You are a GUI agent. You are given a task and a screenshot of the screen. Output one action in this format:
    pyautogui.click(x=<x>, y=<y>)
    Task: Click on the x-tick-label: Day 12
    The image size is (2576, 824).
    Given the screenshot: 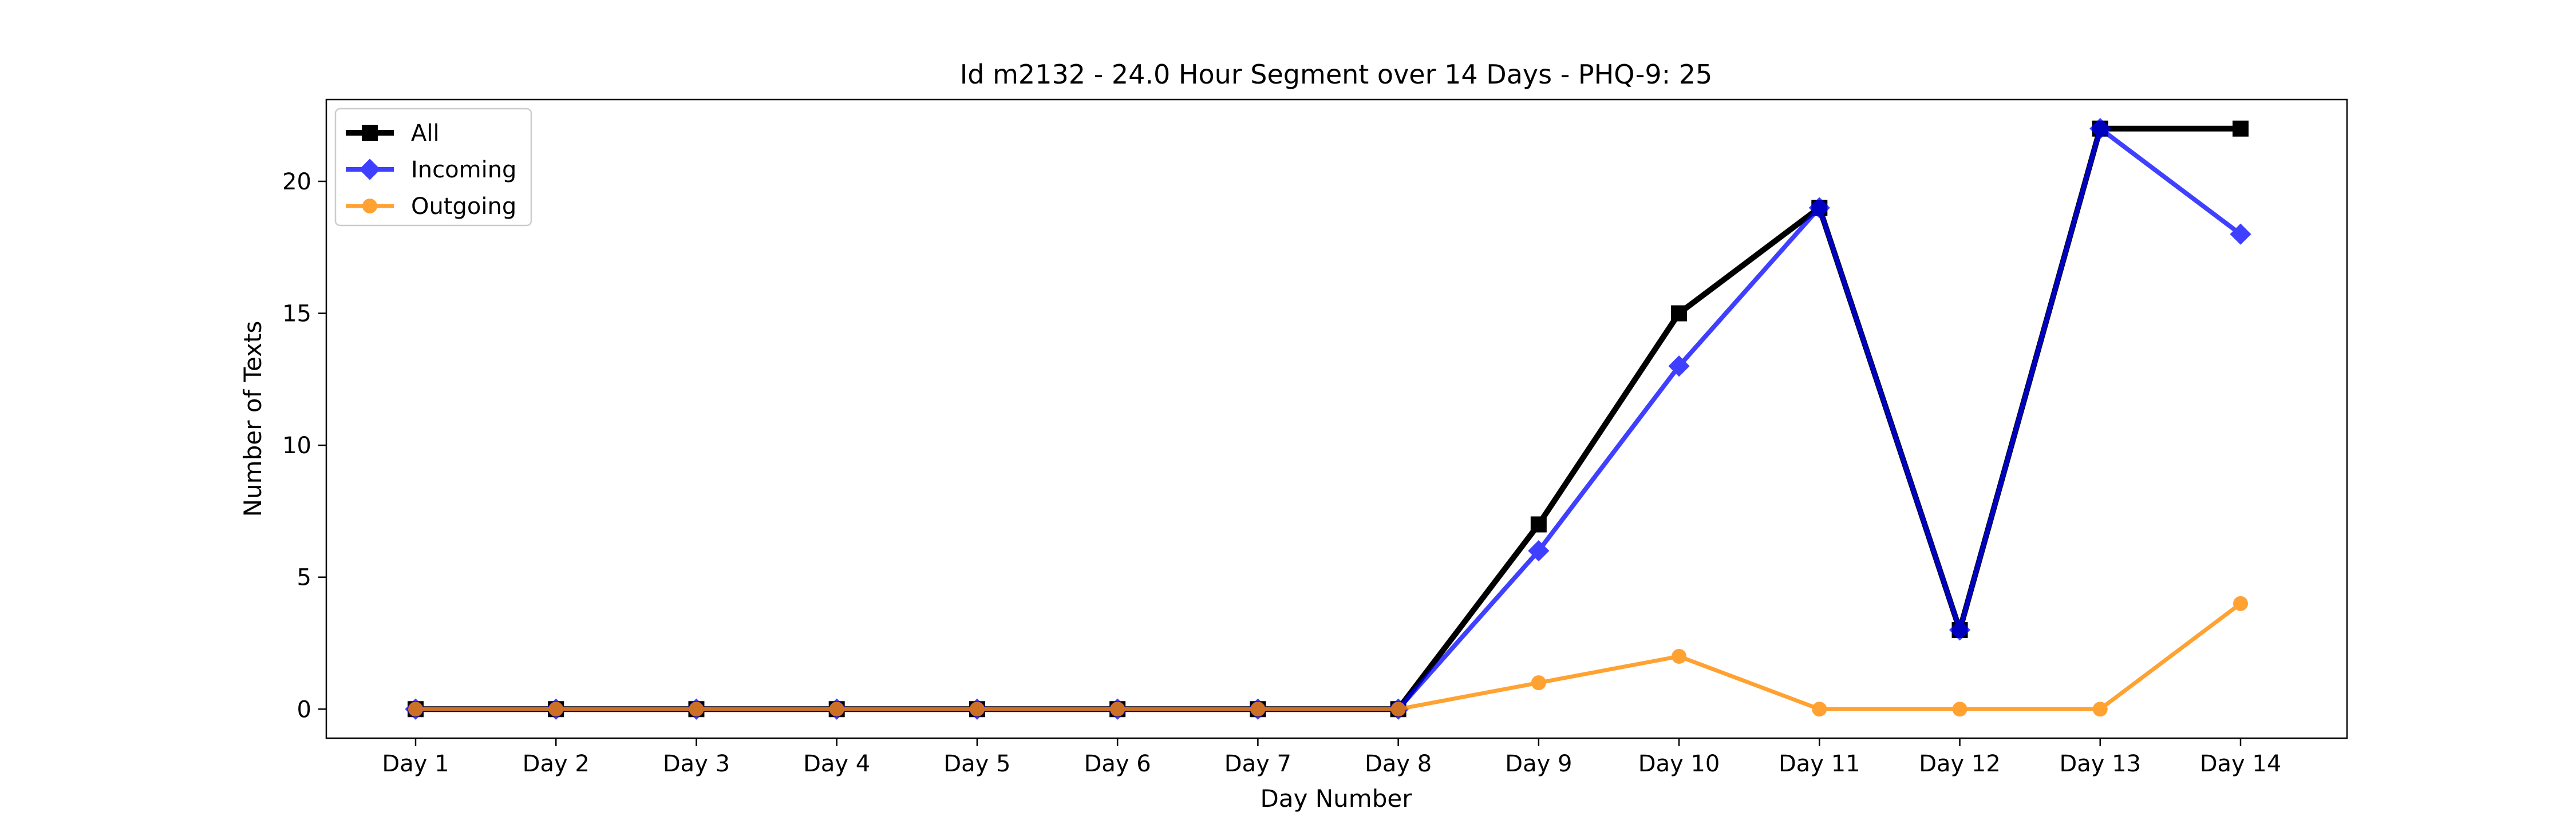 What is the action you would take?
    pyautogui.click(x=1960, y=764)
    